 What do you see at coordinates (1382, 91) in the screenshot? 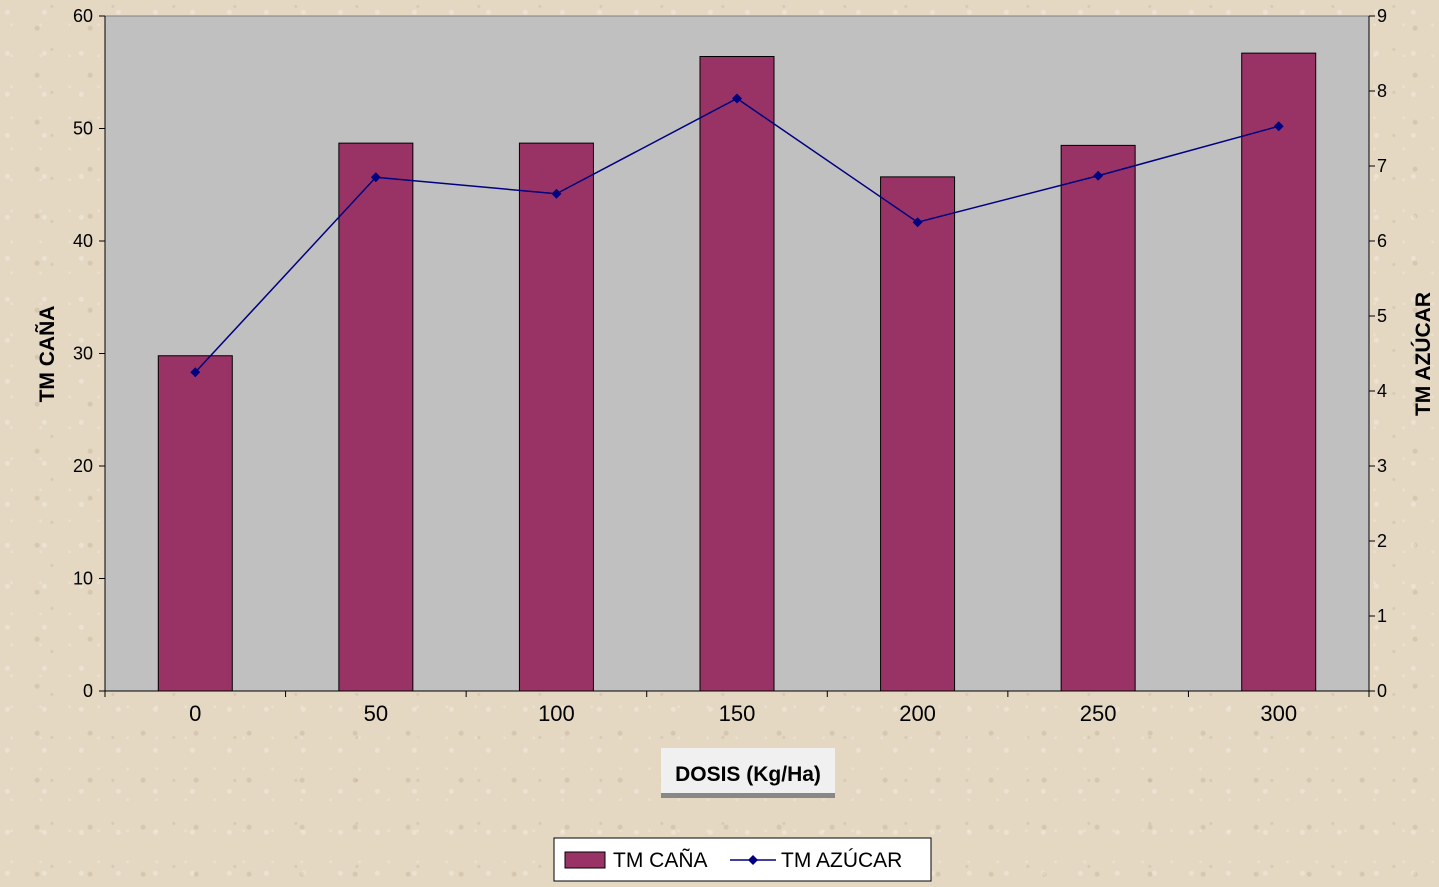
I see `y2-tick-label: 8` at bounding box center [1382, 91].